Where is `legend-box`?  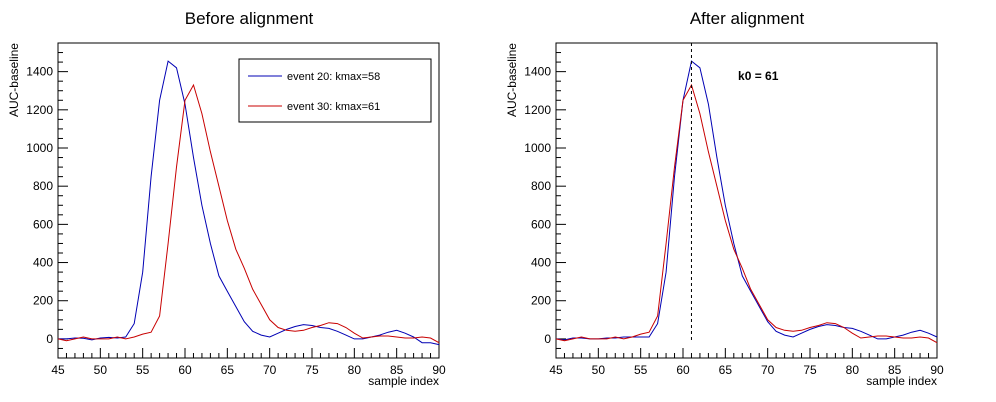
legend-box is located at coordinates (335, 90).